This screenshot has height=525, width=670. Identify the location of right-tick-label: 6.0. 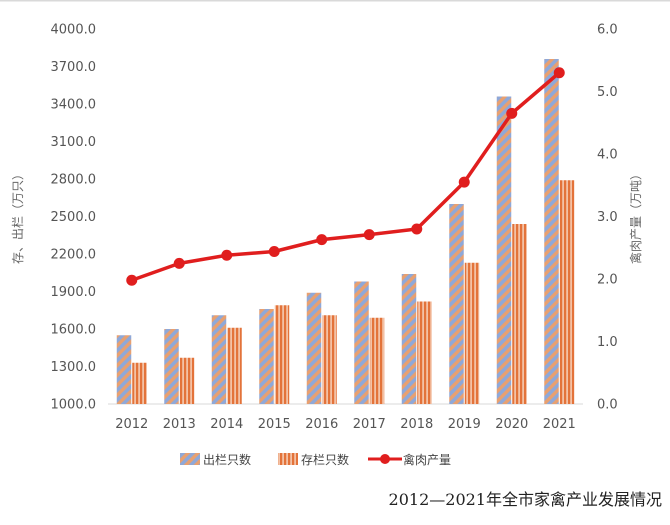
(607, 30).